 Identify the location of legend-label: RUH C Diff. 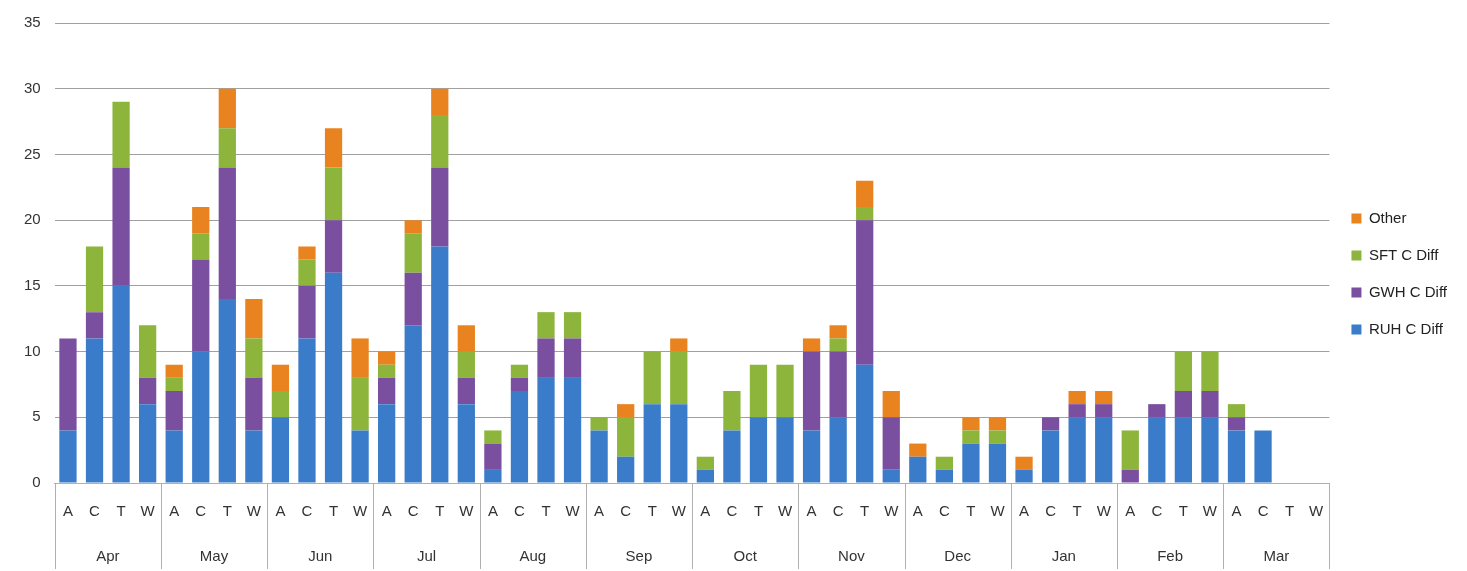
(1406, 328).